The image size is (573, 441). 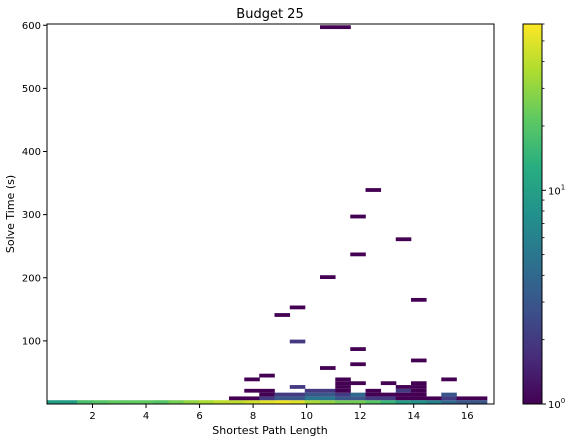 What do you see at coordinates (306, 416) in the screenshot?
I see `x-tick-label: 10` at bounding box center [306, 416].